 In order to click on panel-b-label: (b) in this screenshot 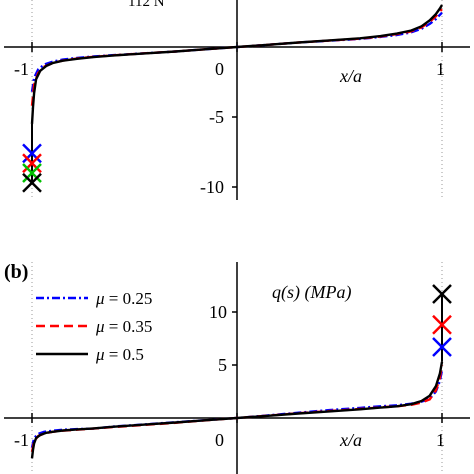, I will do `click(16, 272)`.